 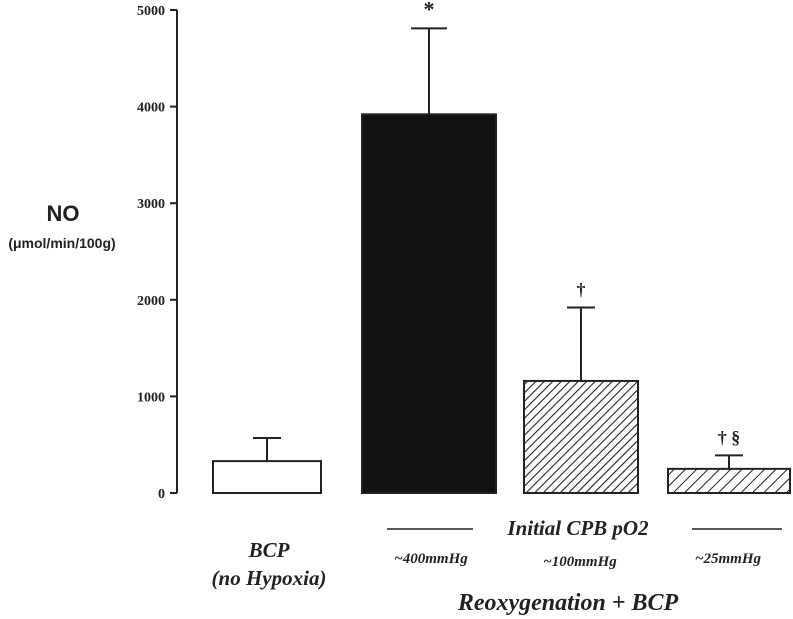 What do you see at coordinates (151, 11) in the screenshot?
I see `y-tick-label: 5000` at bounding box center [151, 11].